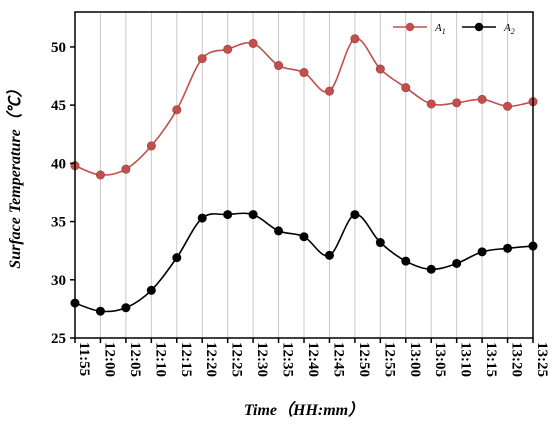 This screenshot has width=550, height=424. What do you see at coordinates (58, 48) in the screenshot?
I see `y-tick-label: 50` at bounding box center [58, 48].